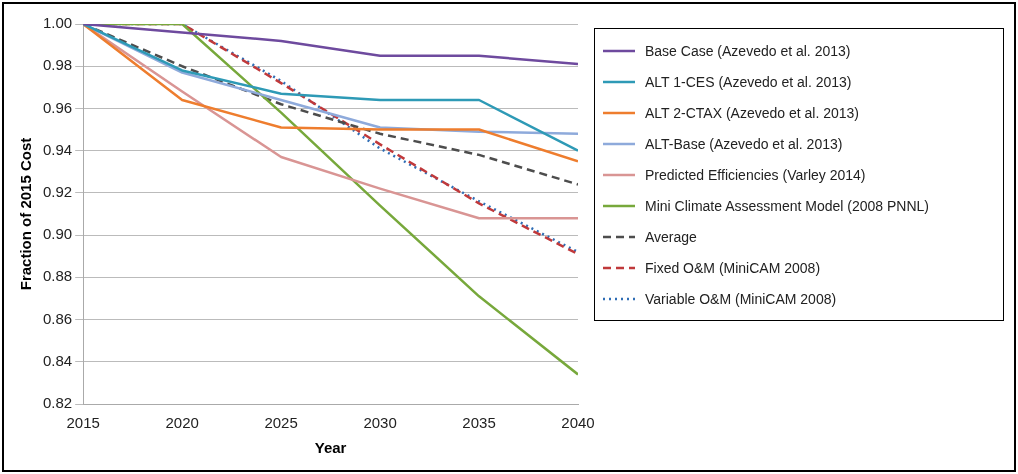 The image size is (1018, 474). I want to click on legend-label: ALT 1-CES (Azevedo et al. 2013), so click(748, 81).